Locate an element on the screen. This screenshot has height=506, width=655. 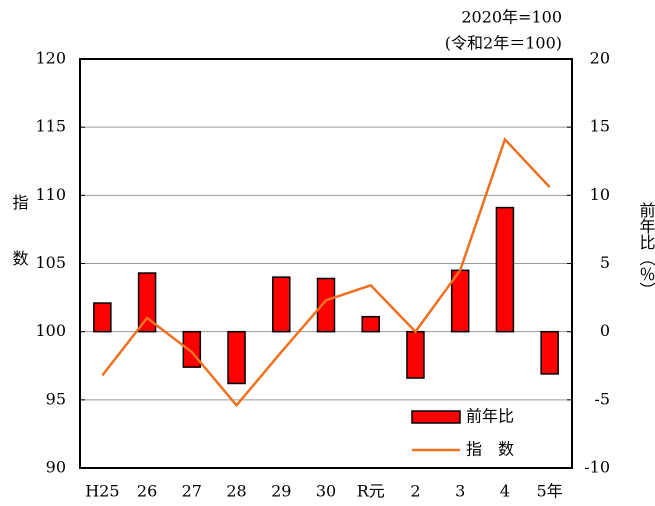
x-tick-label: 2 is located at coordinates (415, 491).